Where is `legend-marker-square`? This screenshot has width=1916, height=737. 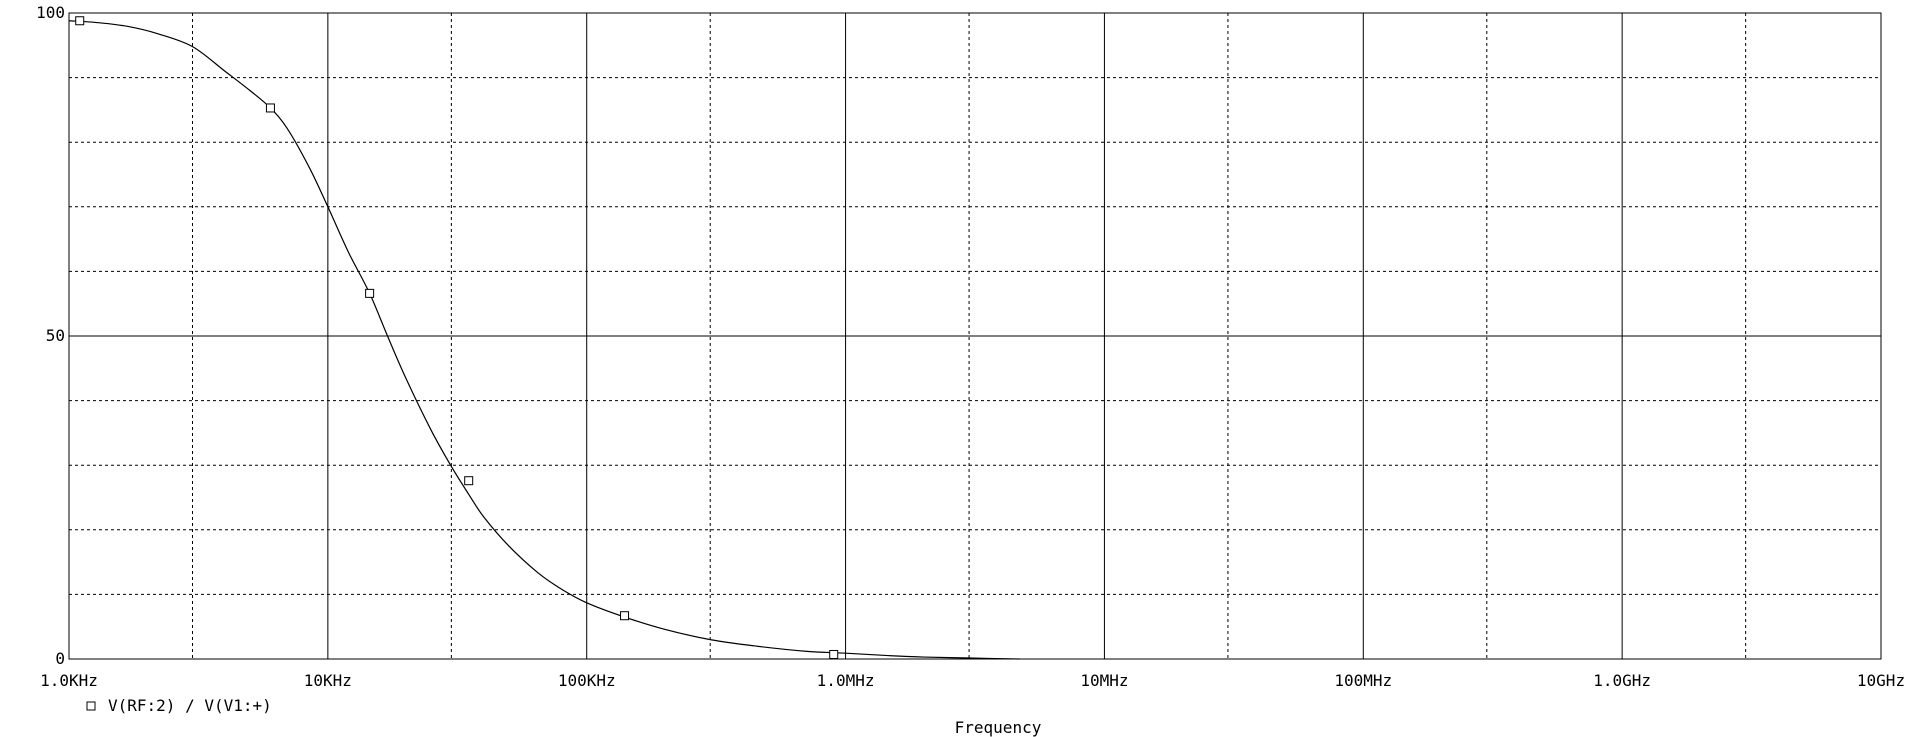 legend-marker-square is located at coordinates (91, 706).